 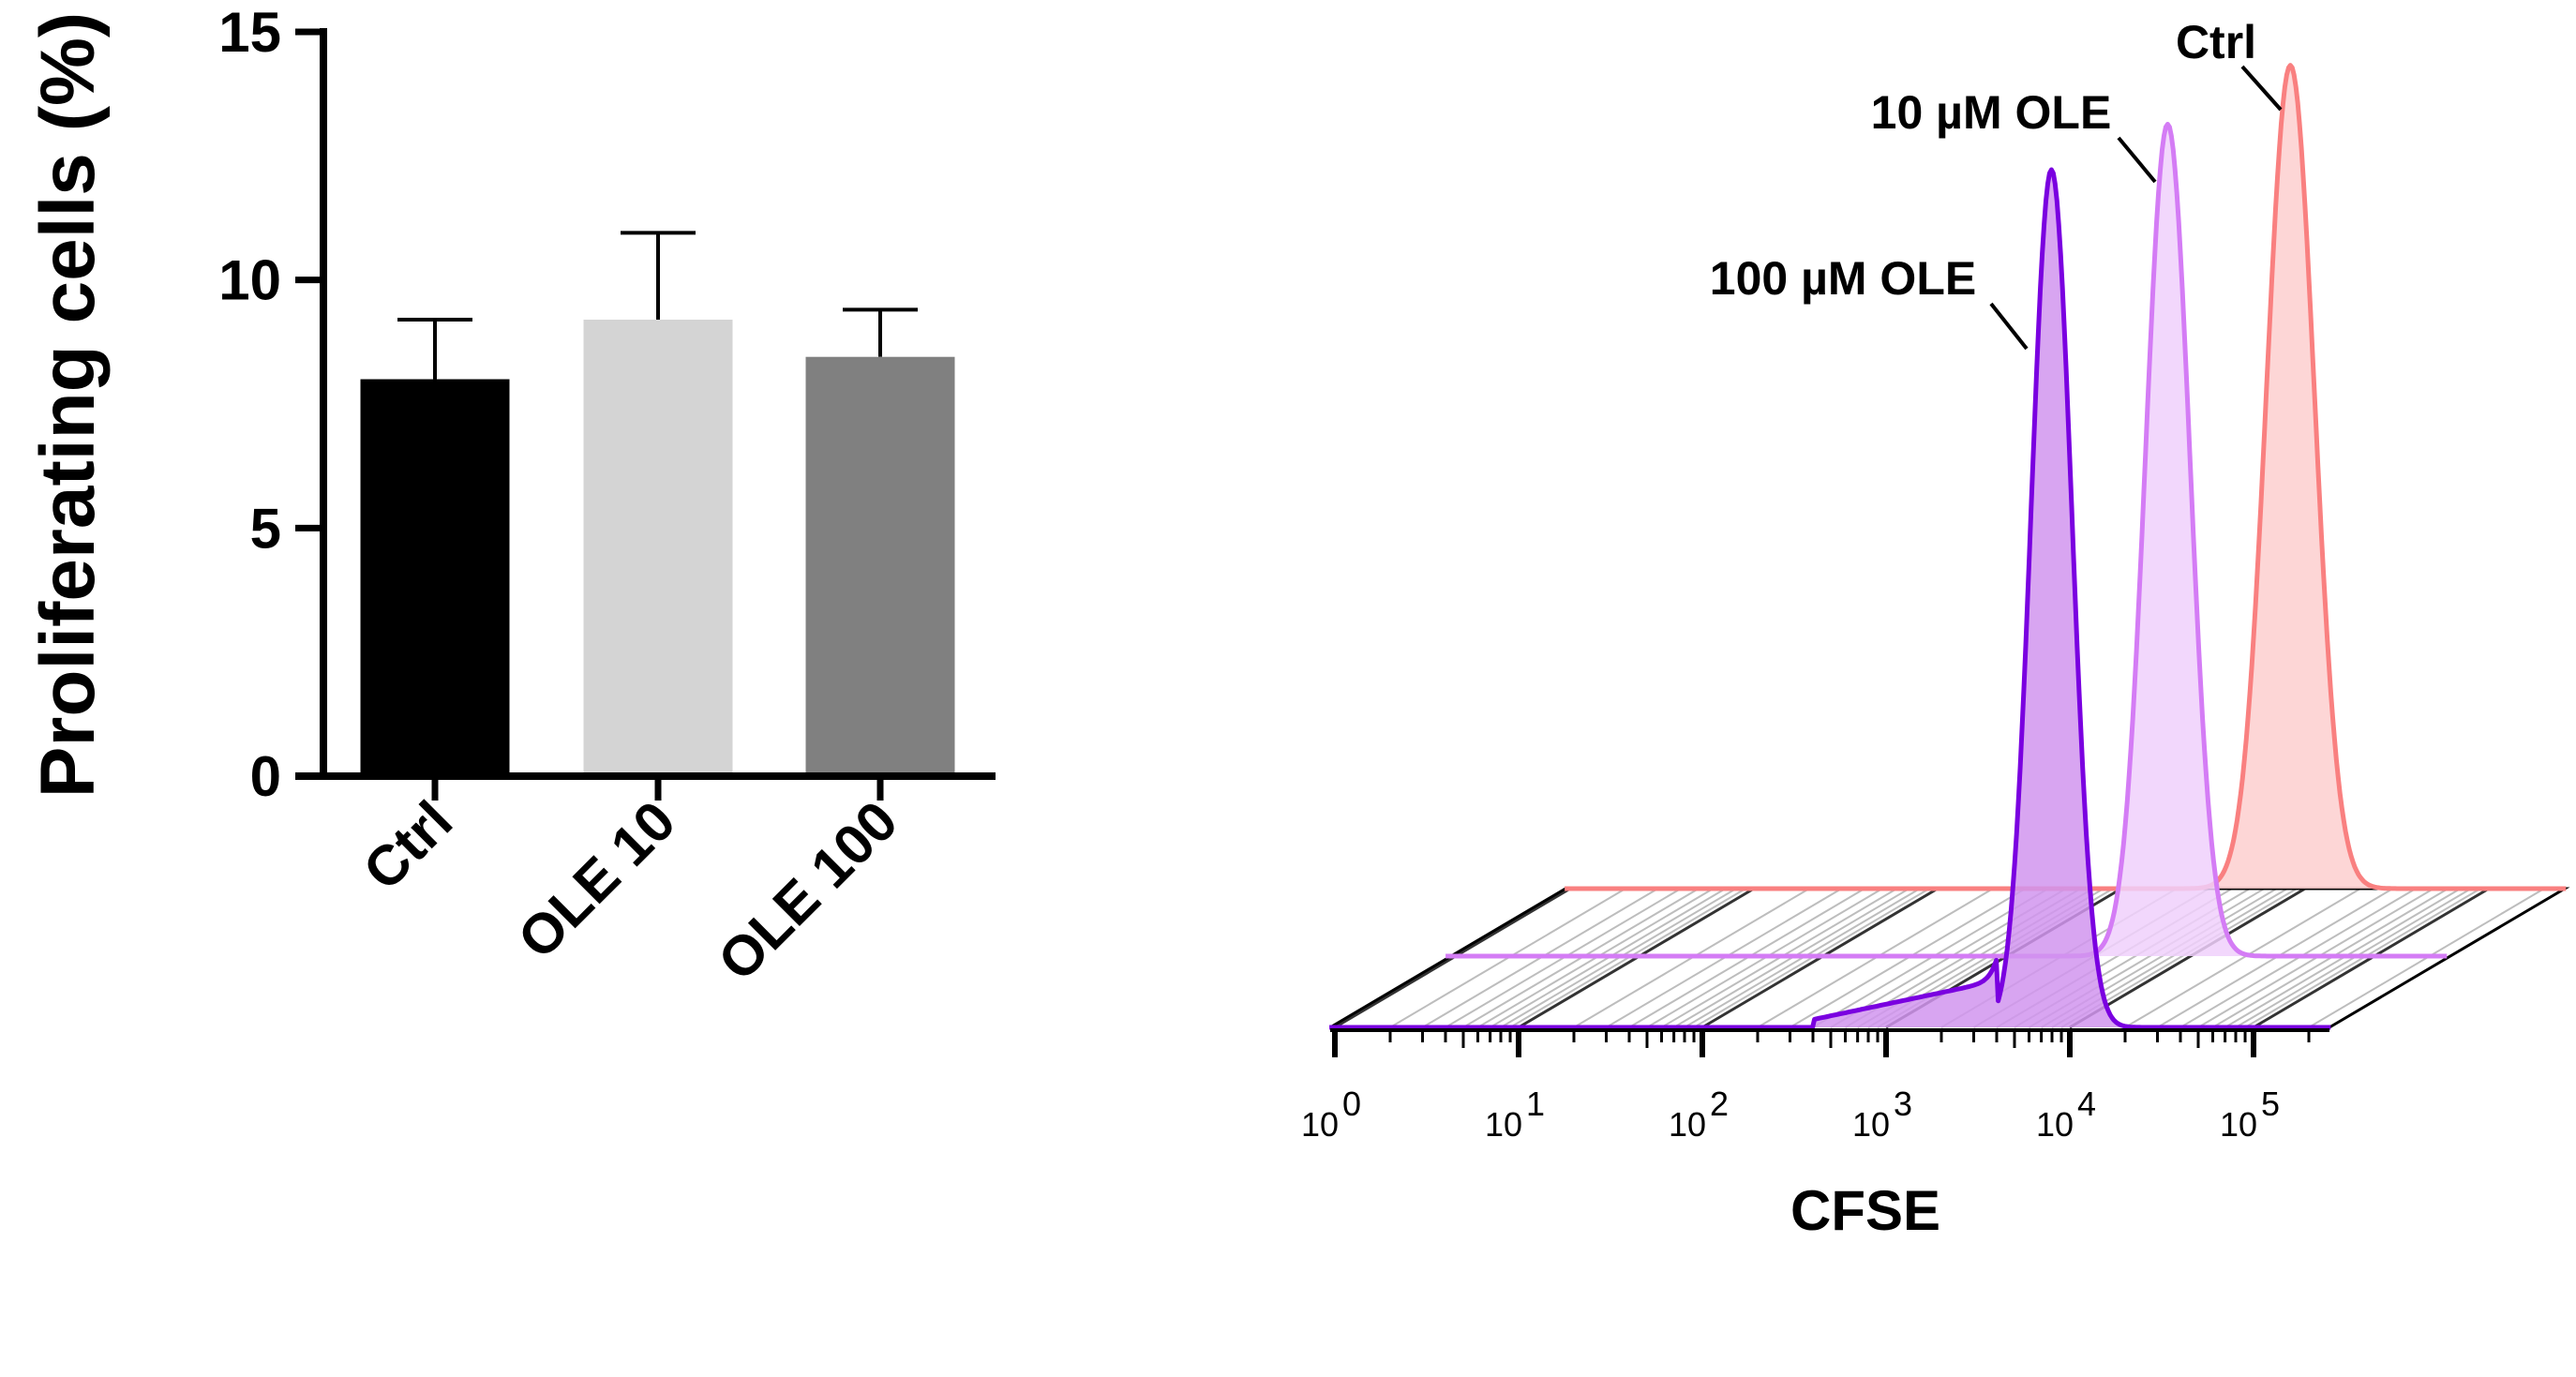 What do you see at coordinates (597, 880) in the screenshot?
I see `x-tick-label: OLE 10` at bounding box center [597, 880].